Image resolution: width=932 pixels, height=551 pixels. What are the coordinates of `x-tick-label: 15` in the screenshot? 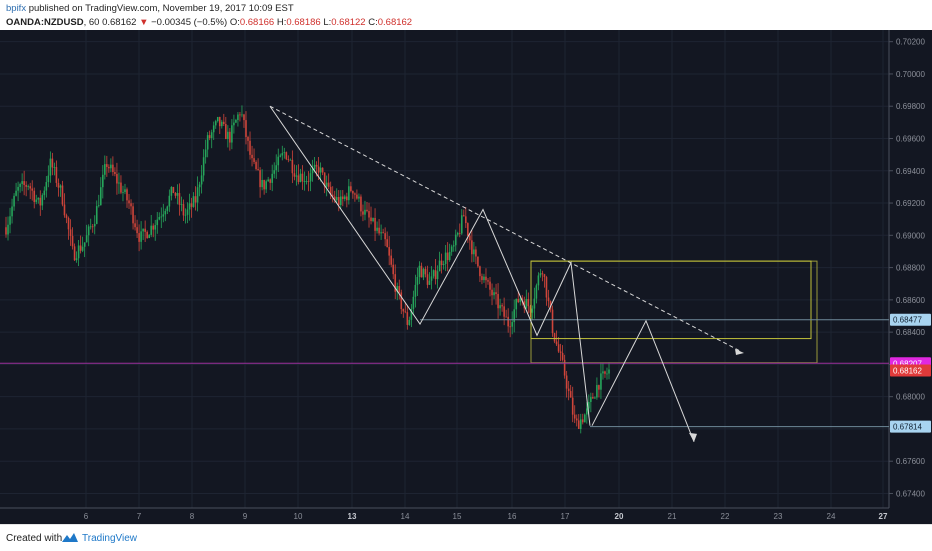 It's located at (457, 516).